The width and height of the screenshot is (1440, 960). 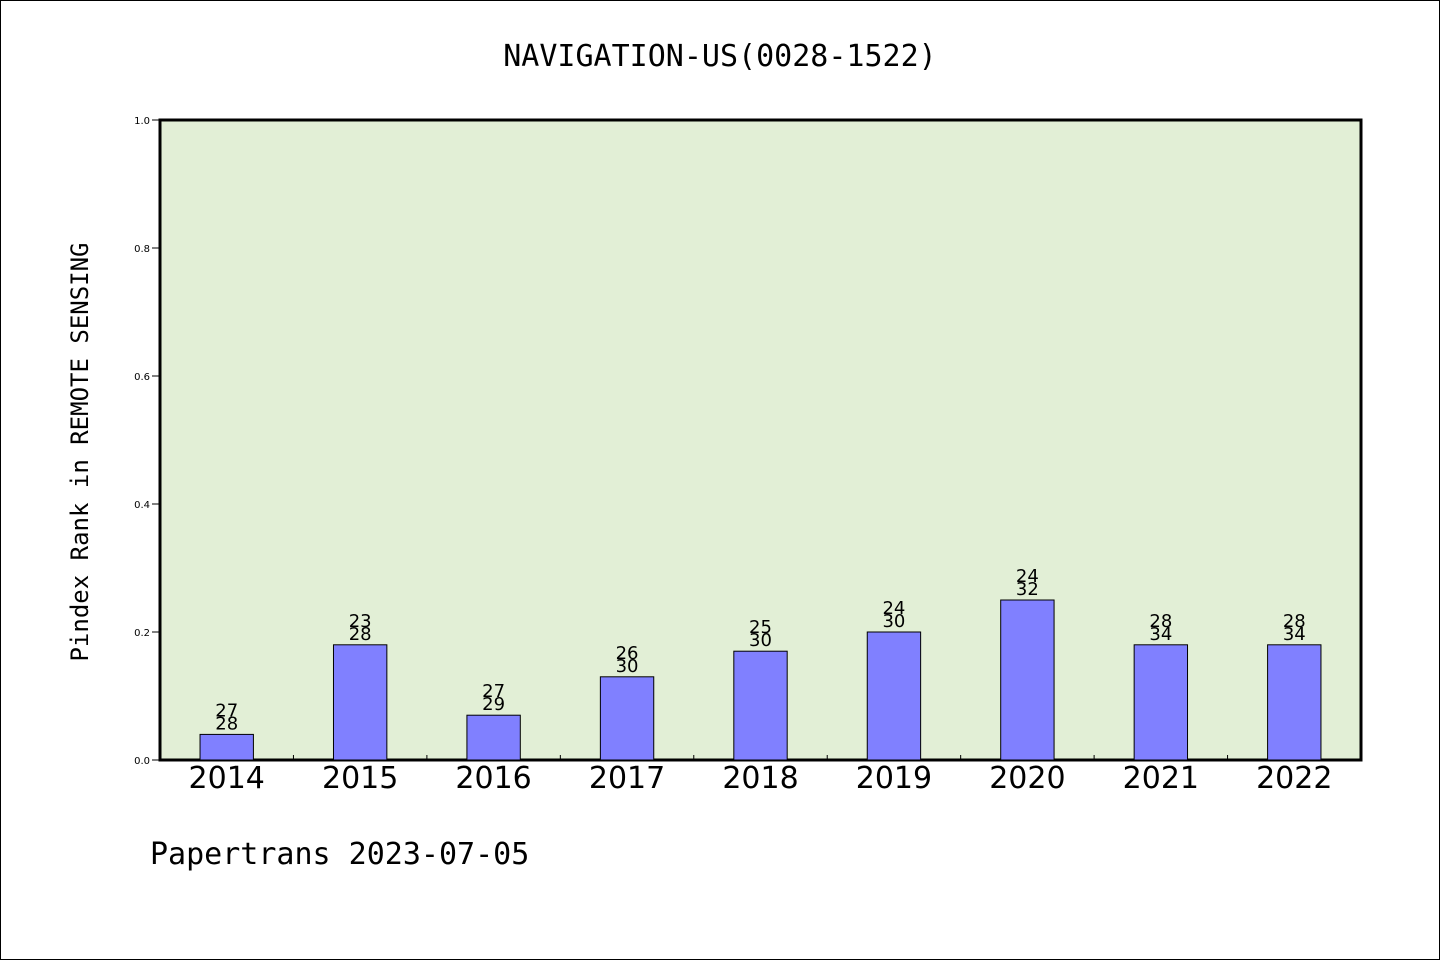 What do you see at coordinates (1027, 778) in the screenshot?
I see `x-tick-label: 2020` at bounding box center [1027, 778].